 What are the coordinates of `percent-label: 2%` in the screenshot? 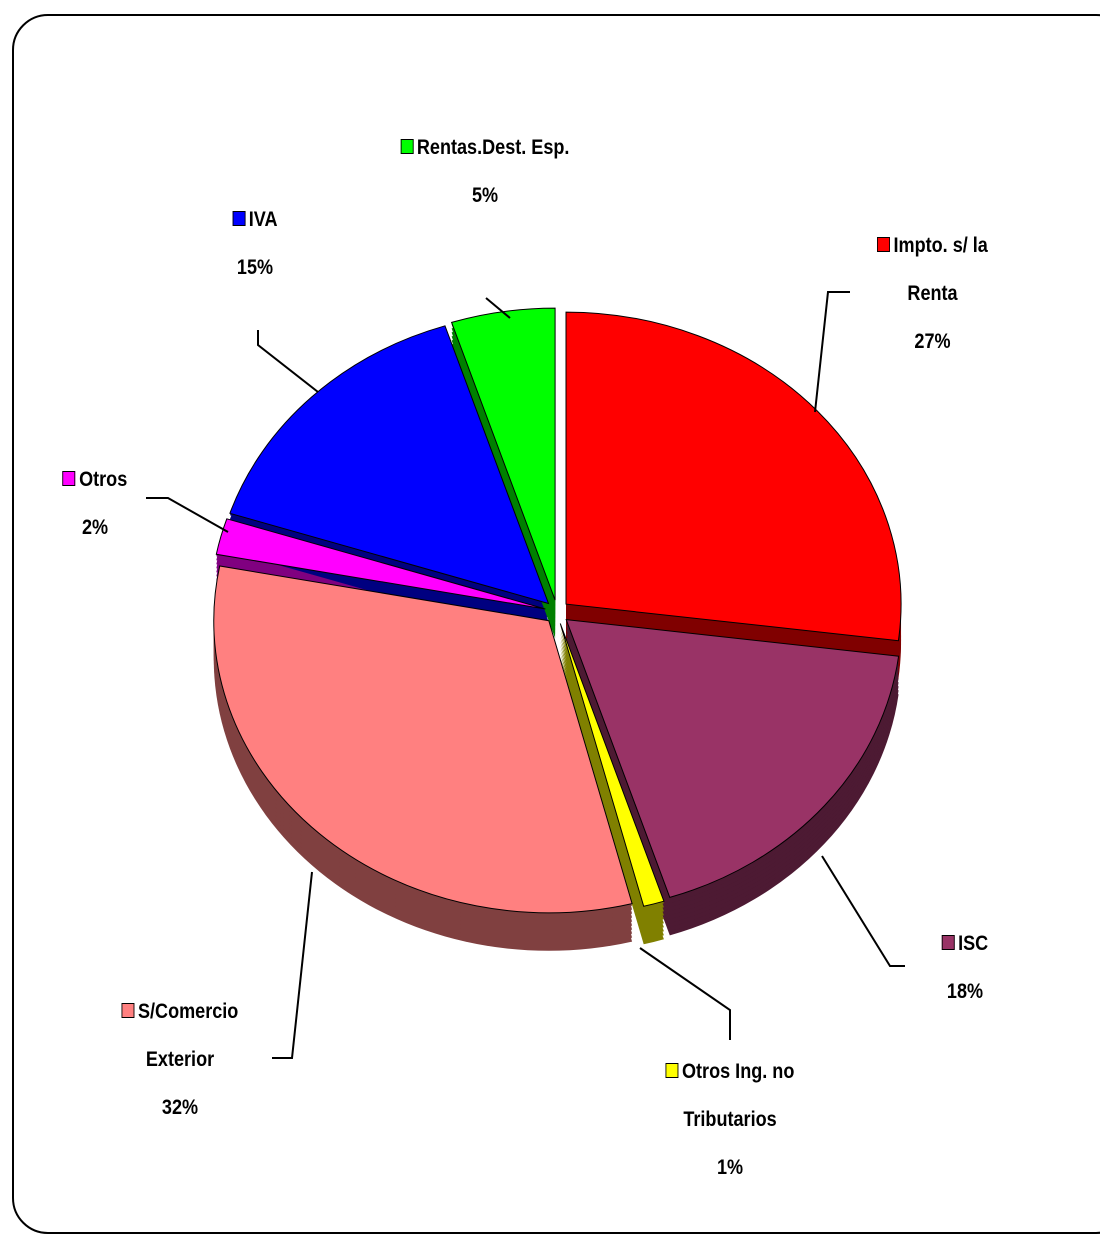 It's located at (95, 527).